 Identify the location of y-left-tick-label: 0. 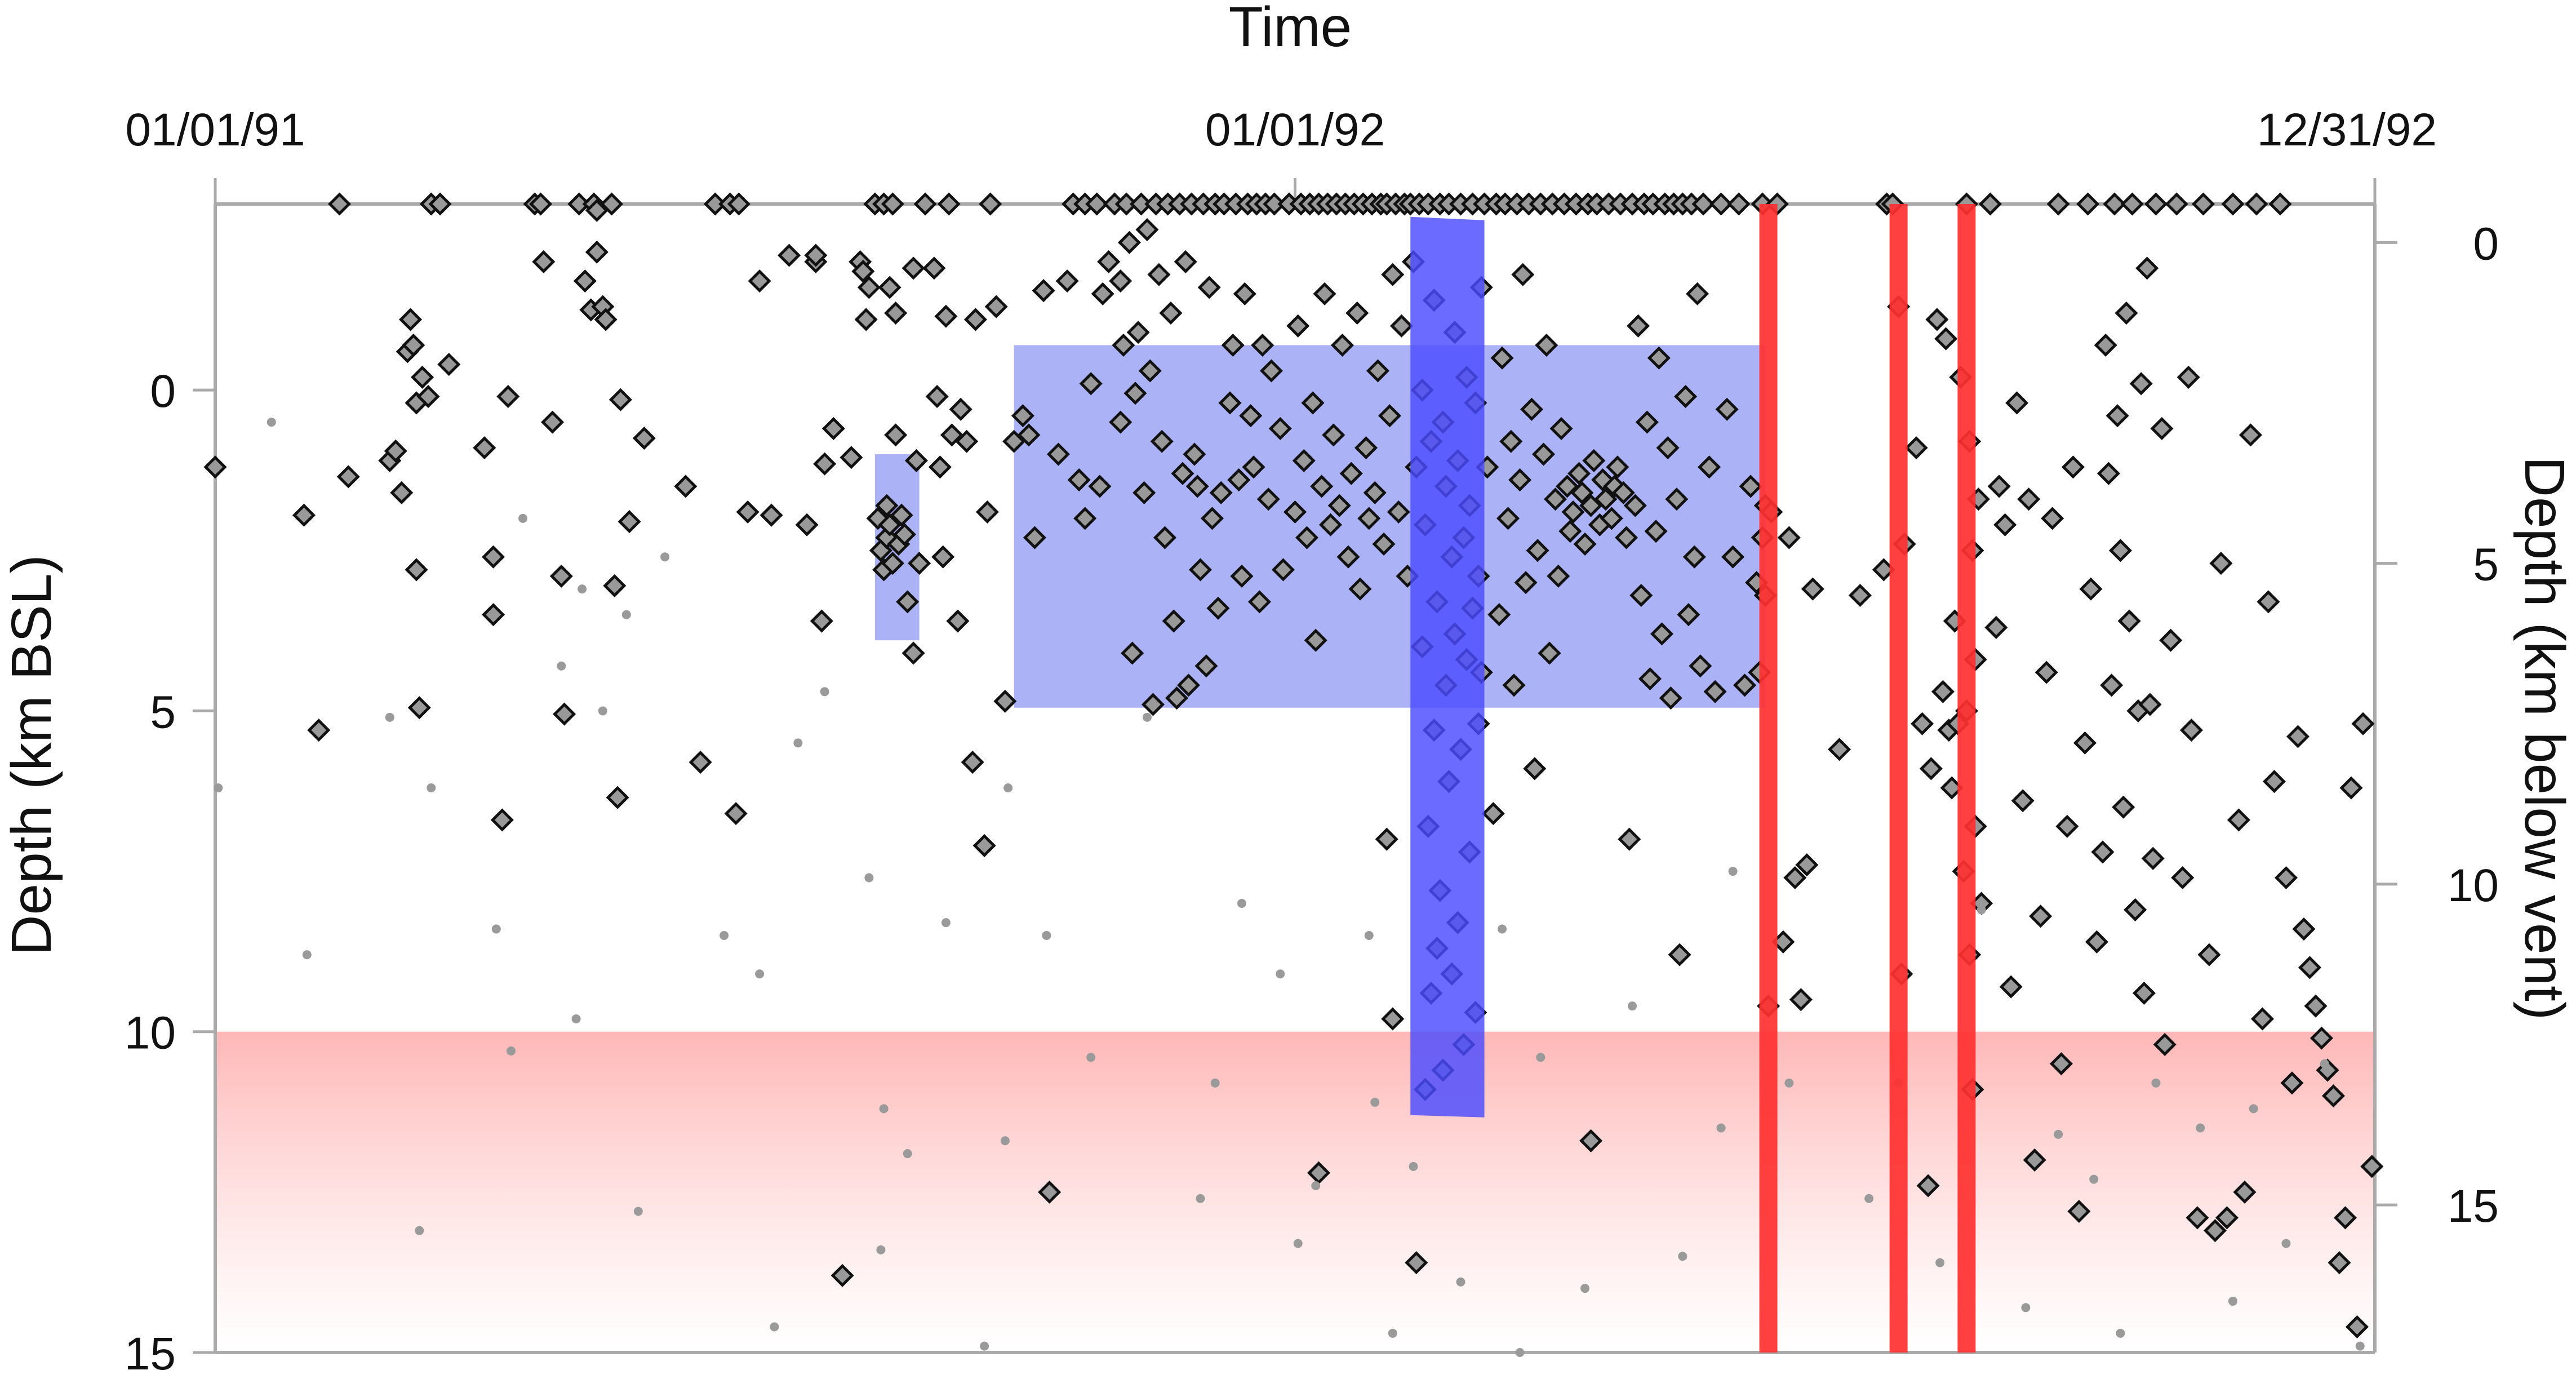
(163, 391).